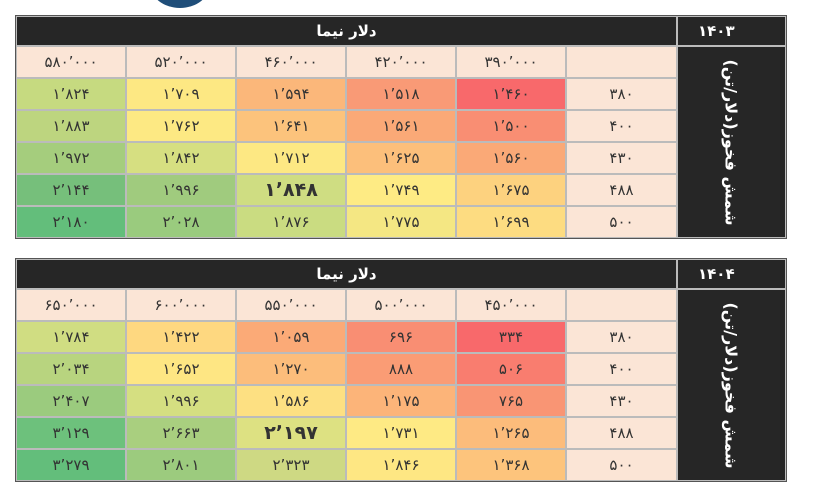 The image size is (815, 498). I want to click on cell: ۱٬۵۶۱, so click(401, 126).